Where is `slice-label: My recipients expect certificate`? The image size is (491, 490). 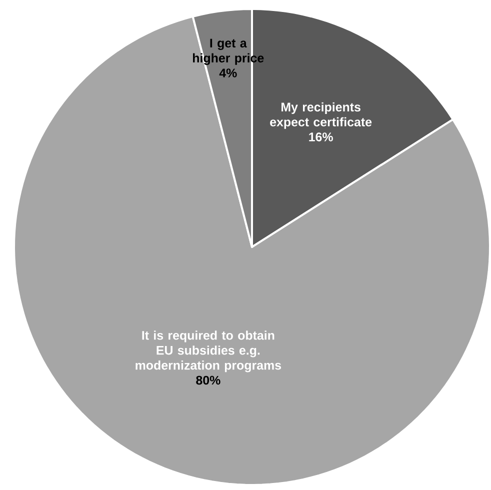
slice-label: My recipients expect certificate is located at coordinates (321, 115).